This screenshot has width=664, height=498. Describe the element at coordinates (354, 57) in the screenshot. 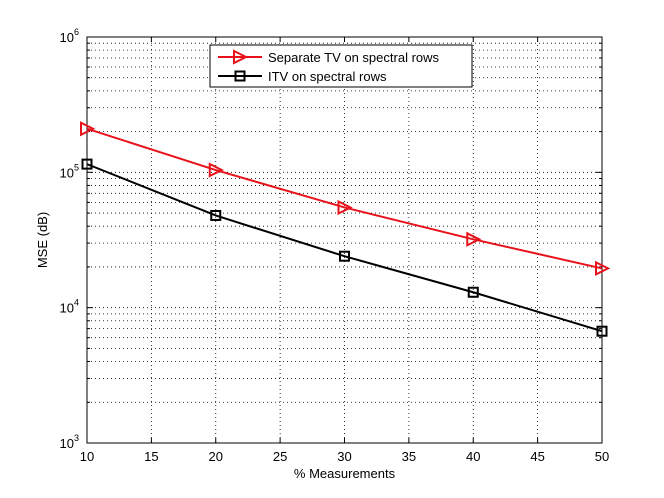

I see `legend-label: Separate TV on spectral rows` at that location.